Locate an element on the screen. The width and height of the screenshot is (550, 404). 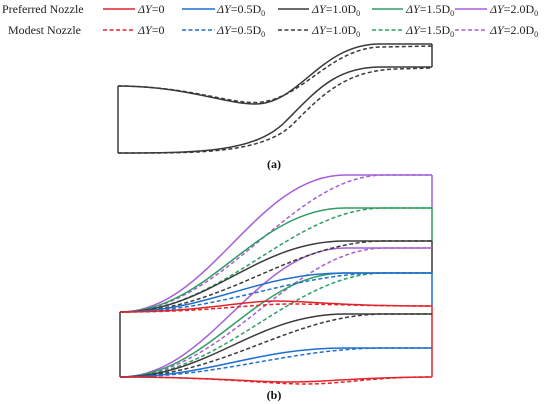
caption-a: (a) is located at coordinates (274, 164).